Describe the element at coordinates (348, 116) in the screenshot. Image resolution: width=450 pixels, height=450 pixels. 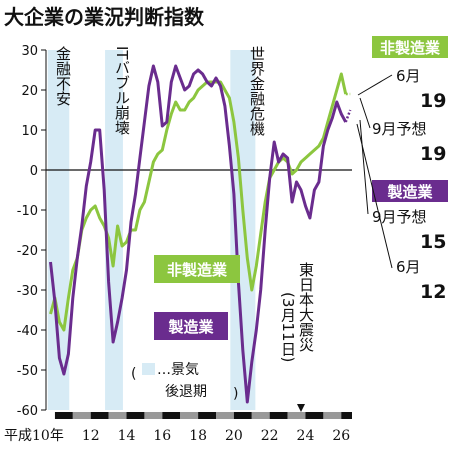
I see `mfg-projection` at that location.